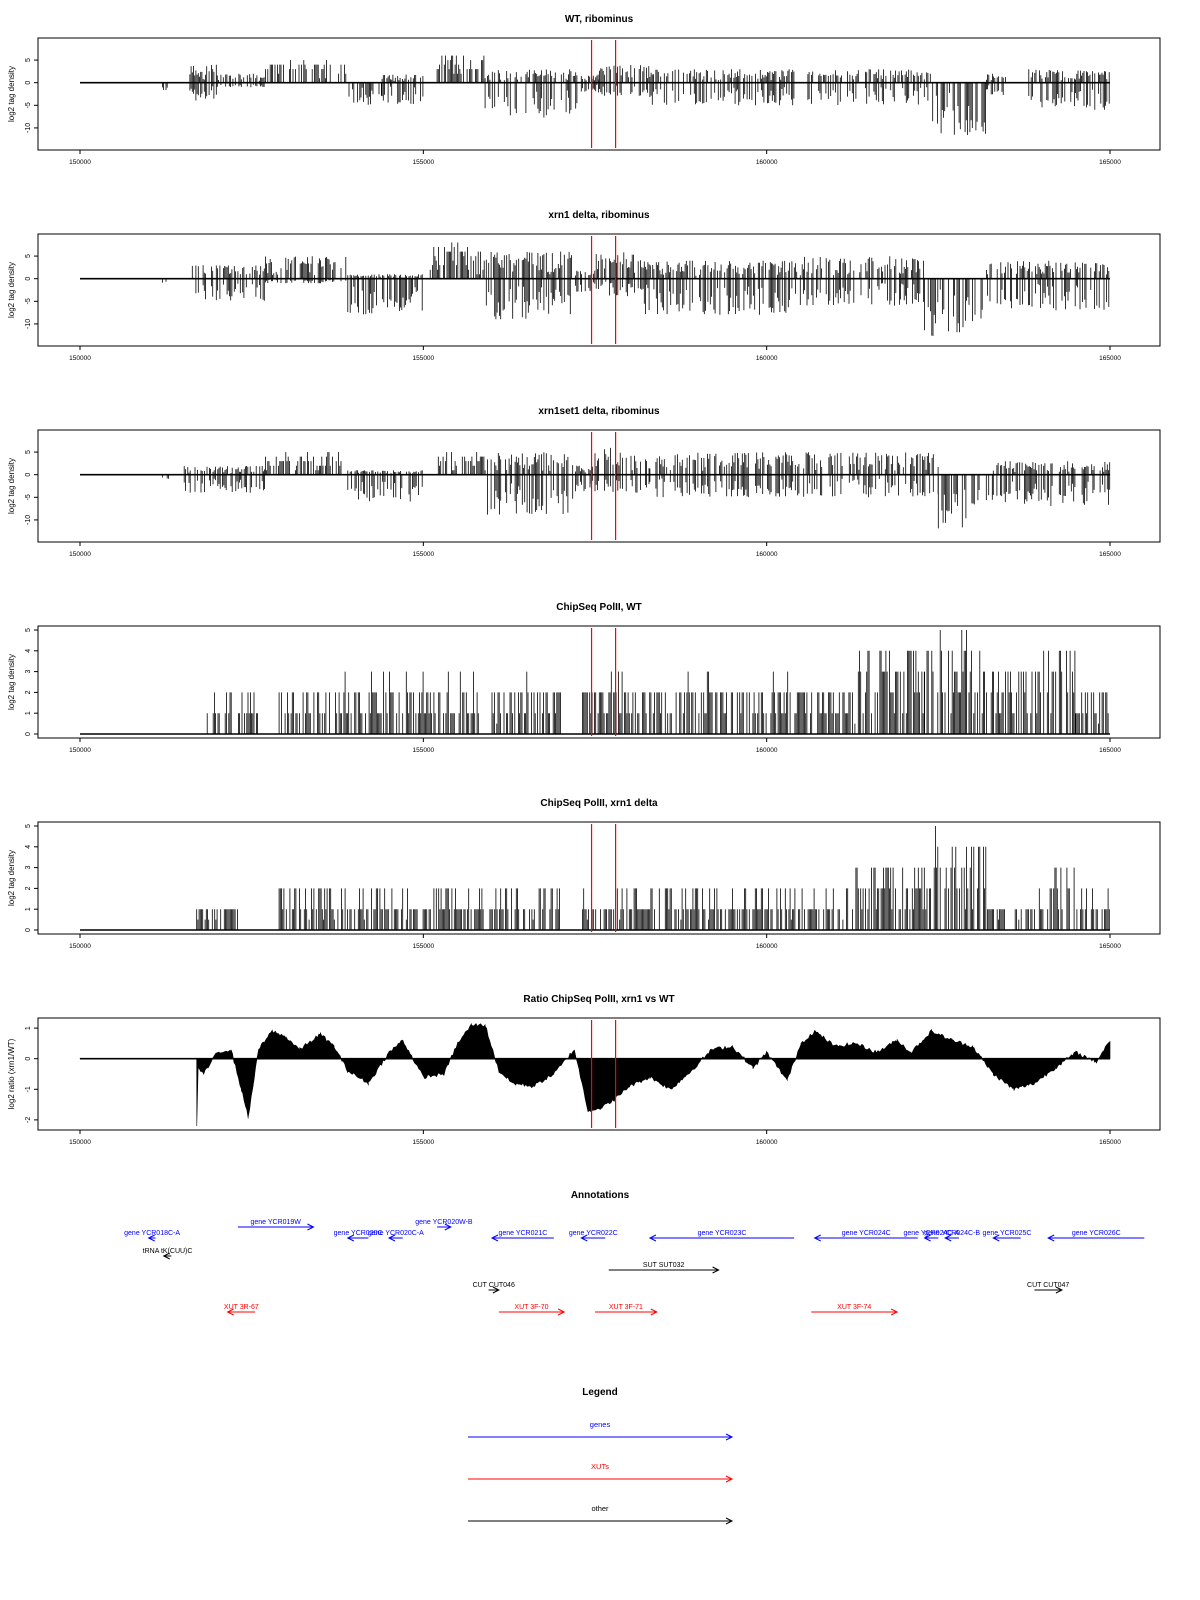  Describe the element at coordinates (396, 1233) in the screenshot. I see `annotation-label: gene YCR020C-A` at that location.